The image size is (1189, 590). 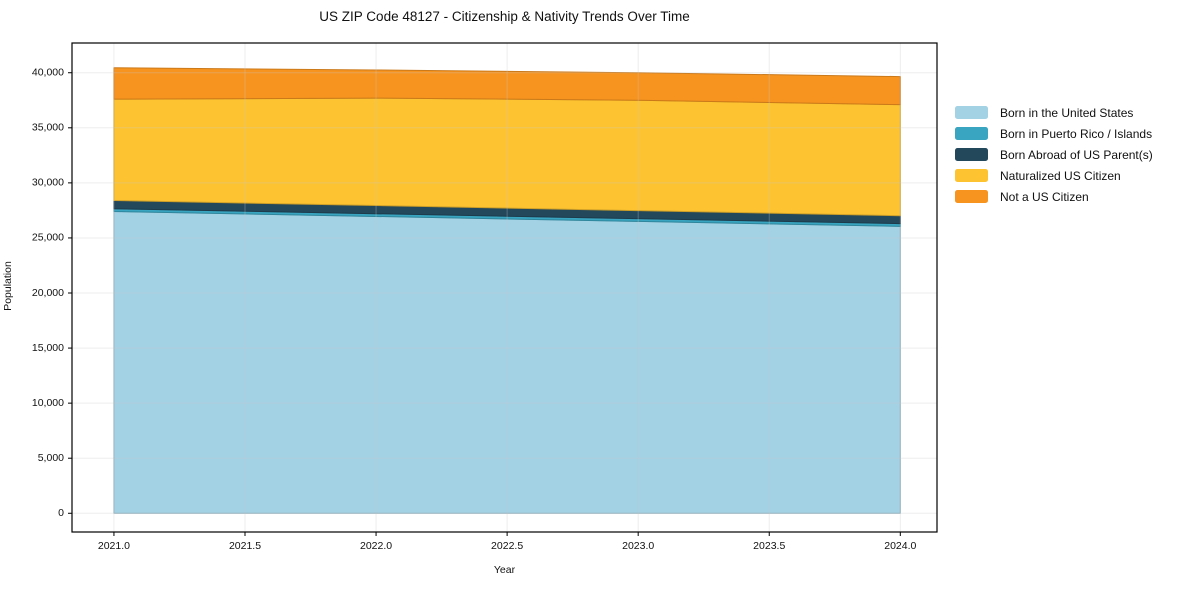 I want to click on y-tick-label: 20,000, so click(x=48, y=293).